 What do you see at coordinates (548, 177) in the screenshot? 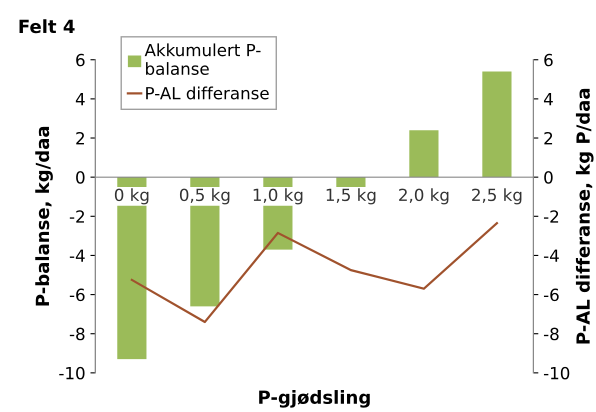
I see `y2-tick-label: 0` at bounding box center [548, 177].